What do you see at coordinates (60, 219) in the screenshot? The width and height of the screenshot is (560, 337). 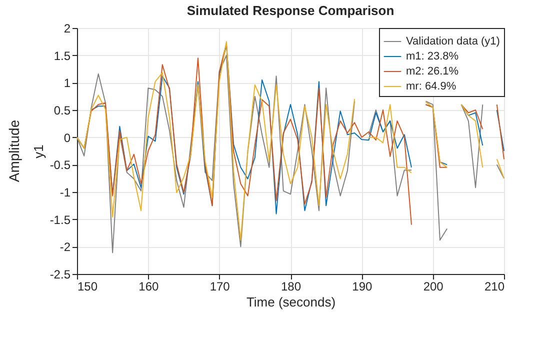 I see `y-tick-label: -1.5` at bounding box center [60, 219].